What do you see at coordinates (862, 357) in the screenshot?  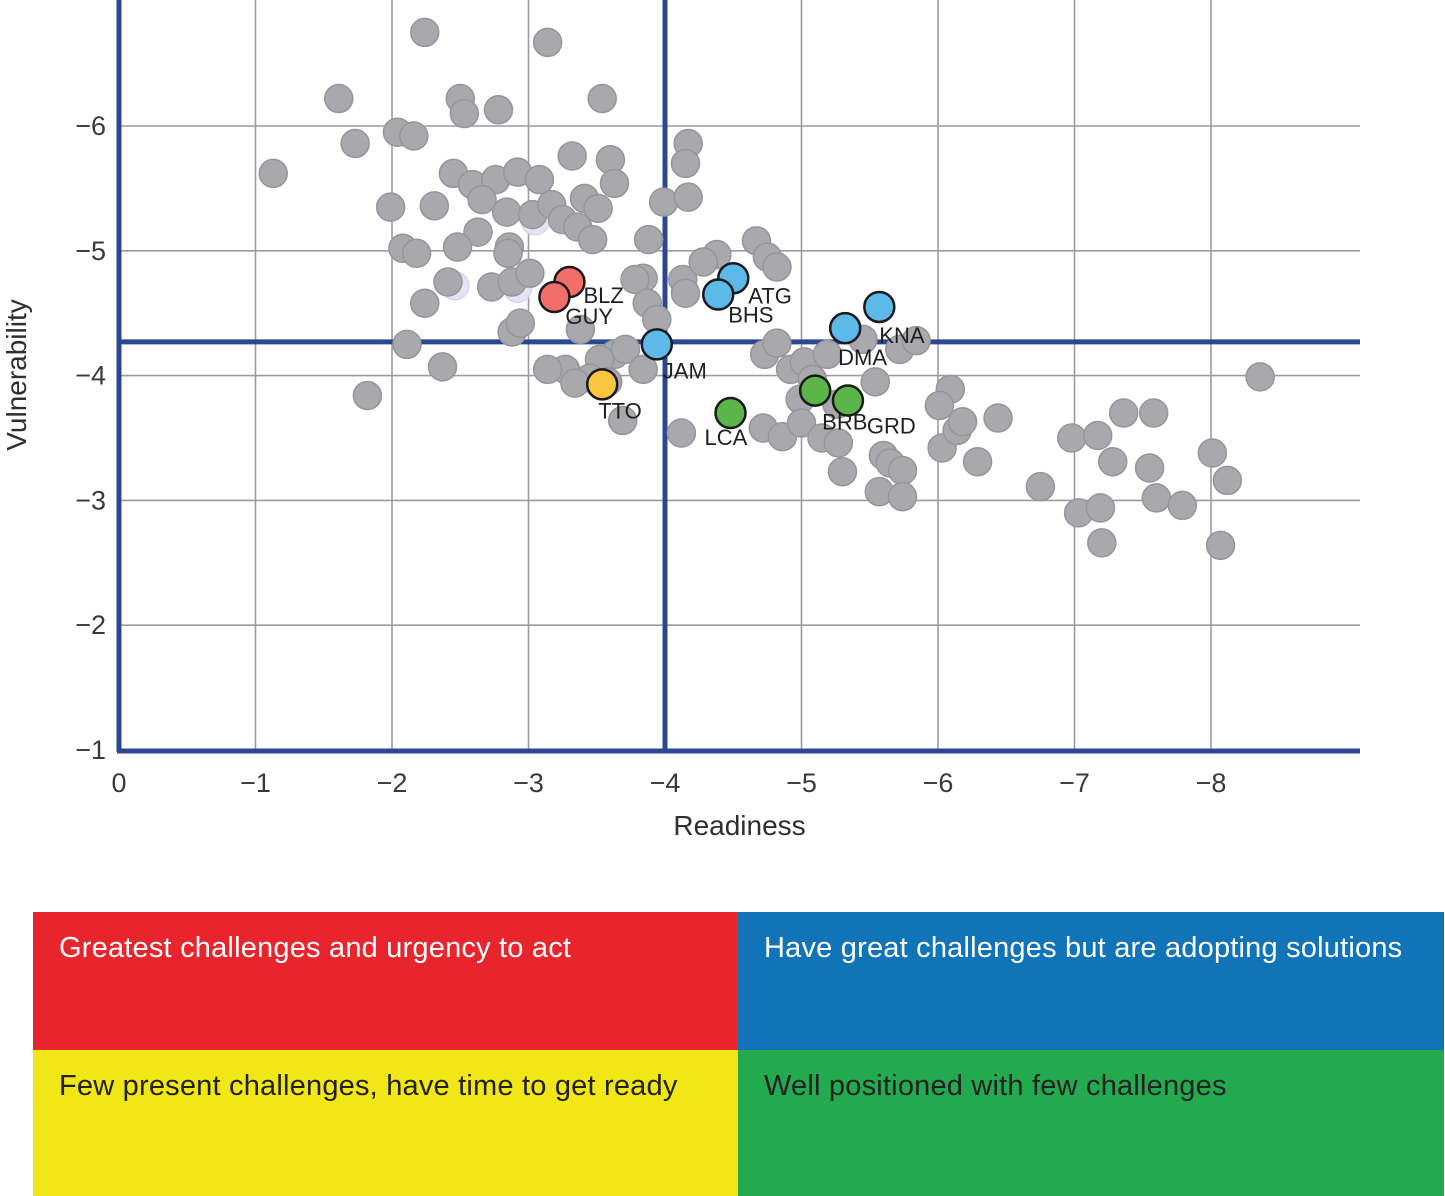 I see `data-point-label-DMA: DMA` at bounding box center [862, 357].